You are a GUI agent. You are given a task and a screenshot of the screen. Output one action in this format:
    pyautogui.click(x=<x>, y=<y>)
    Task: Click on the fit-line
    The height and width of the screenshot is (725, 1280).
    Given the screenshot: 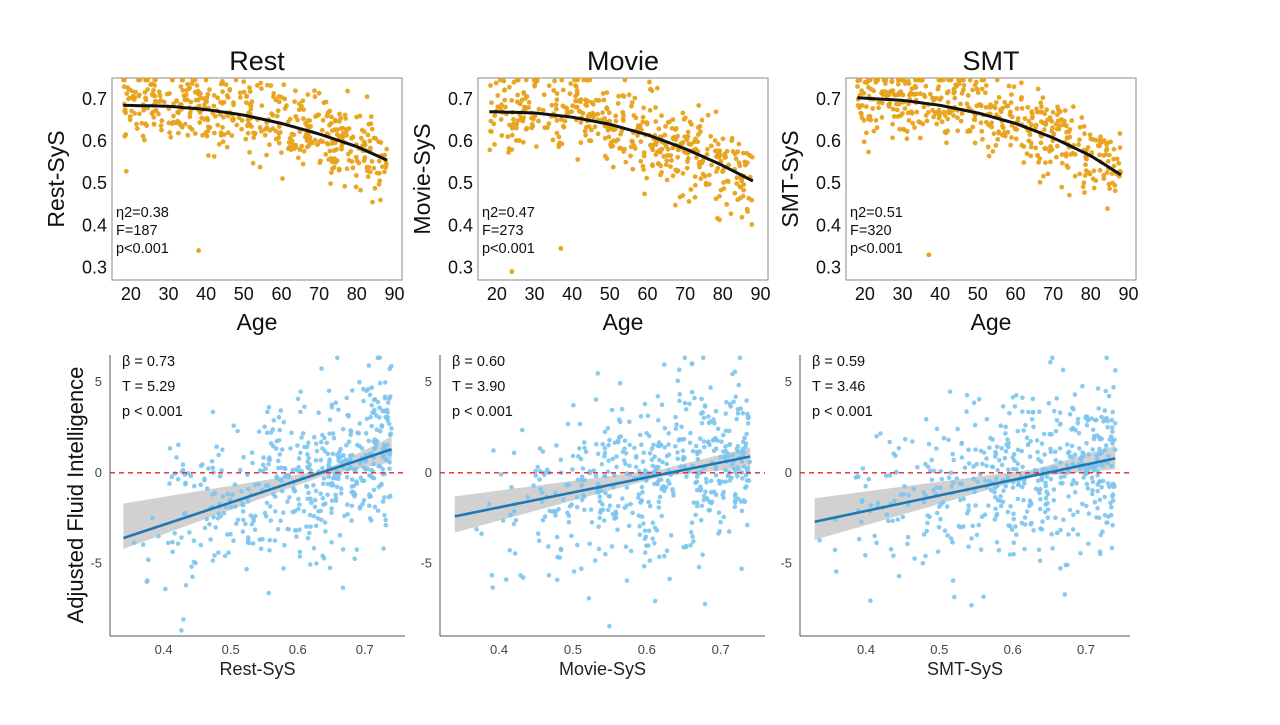 What is the action you would take?
    pyautogui.click(x=621, y=146)
    